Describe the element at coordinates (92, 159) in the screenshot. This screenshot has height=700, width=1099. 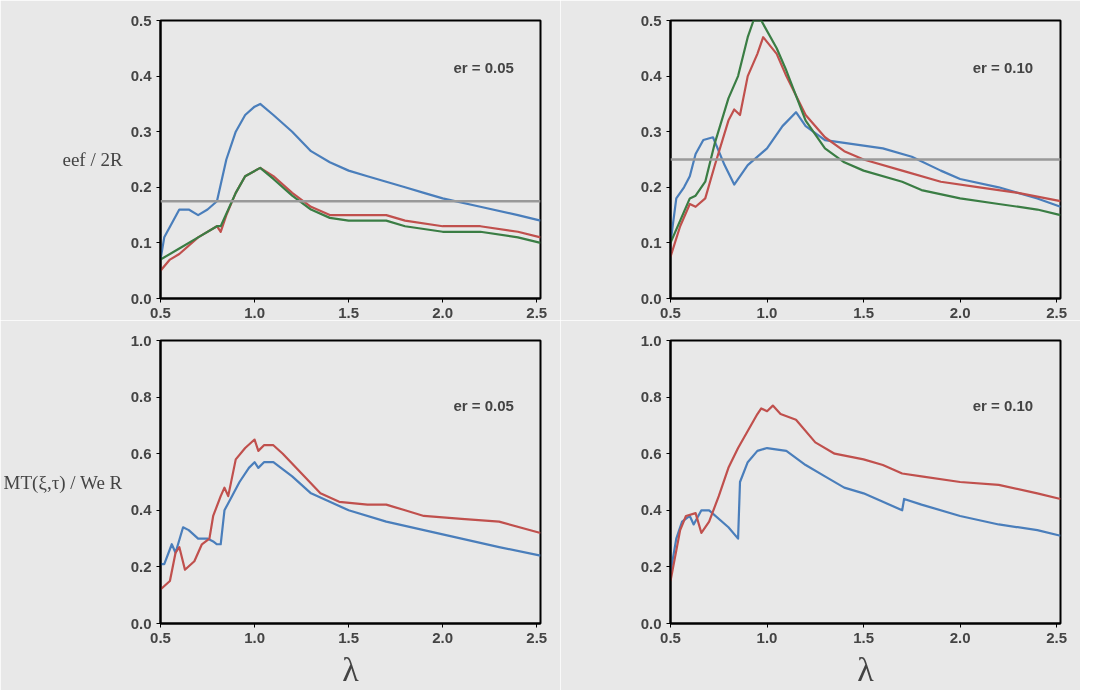
I see `y-axis-title: eef / 2R` at that location.